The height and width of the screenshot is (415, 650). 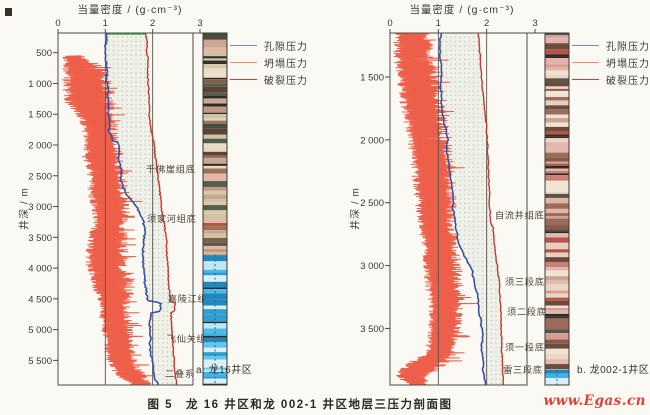 I want to click on collapse-pressure-curve, so click(x=106, y=220).